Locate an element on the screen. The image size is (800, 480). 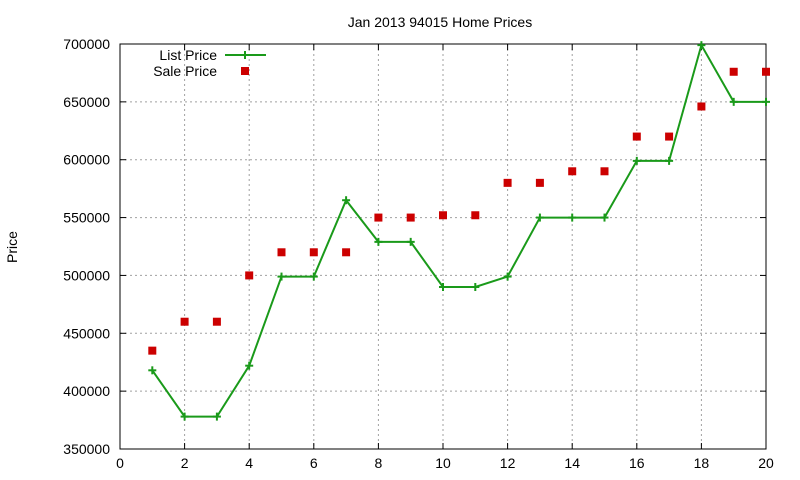
x-tick-label: 20 is located at coordinates (766, 463).